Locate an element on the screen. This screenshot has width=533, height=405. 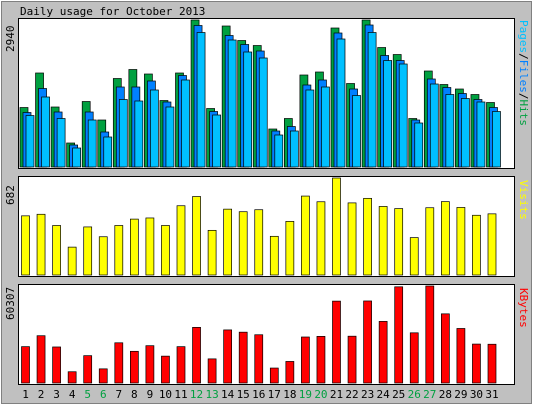
legend-files: Files is located at coordinates (523, 76).